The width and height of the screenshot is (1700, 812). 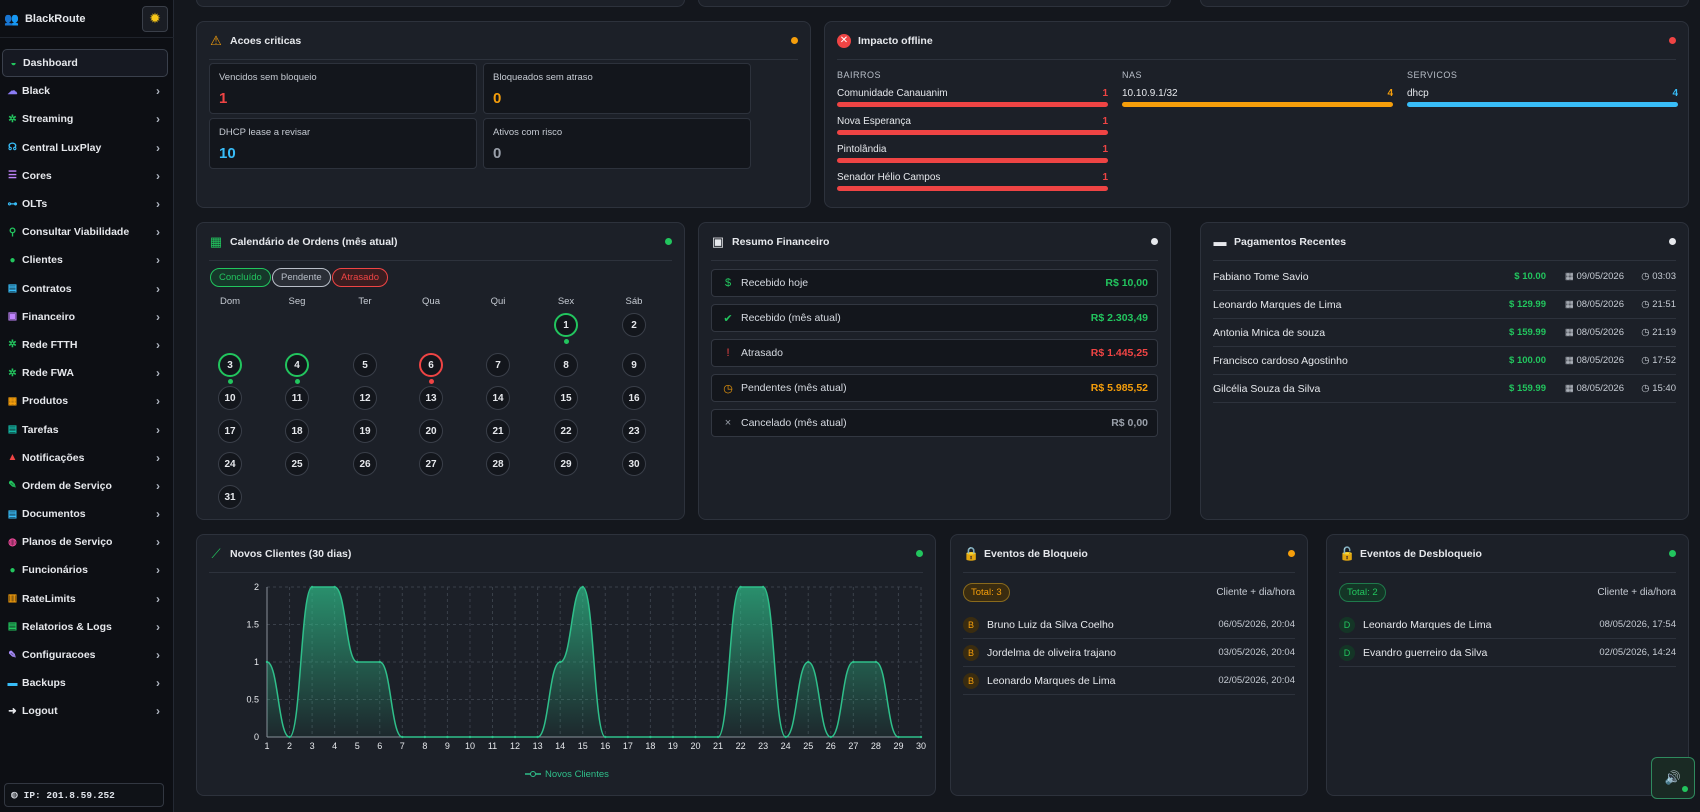 I want to click on amount-value: 159.99, so click(x=1531, y=388).